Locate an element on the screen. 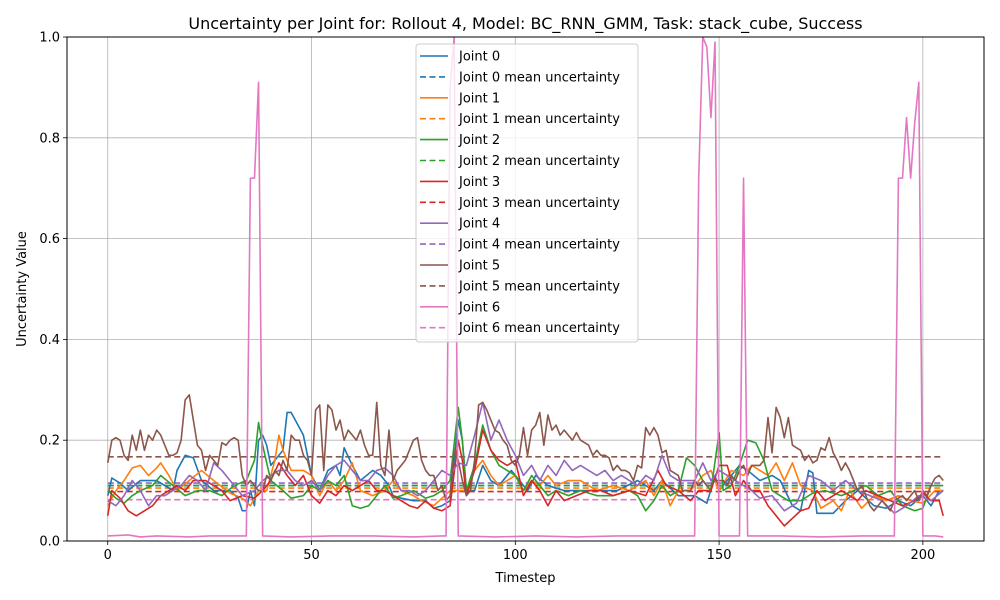 This screenshot has height=600, width=1000. y-tick-label: 0.4 is located at coordinates (49, 340).